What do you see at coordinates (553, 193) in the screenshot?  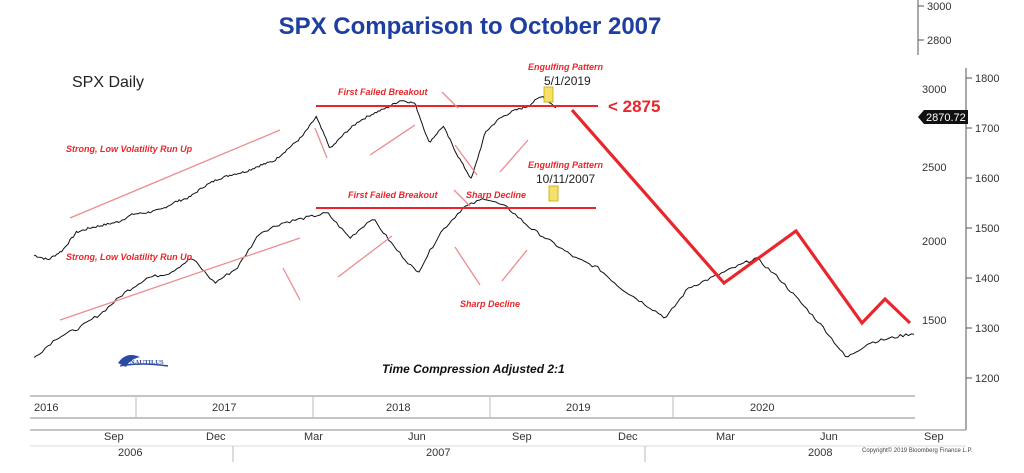 I see `engulfing-box-2007` at bounding box center [553, 193].